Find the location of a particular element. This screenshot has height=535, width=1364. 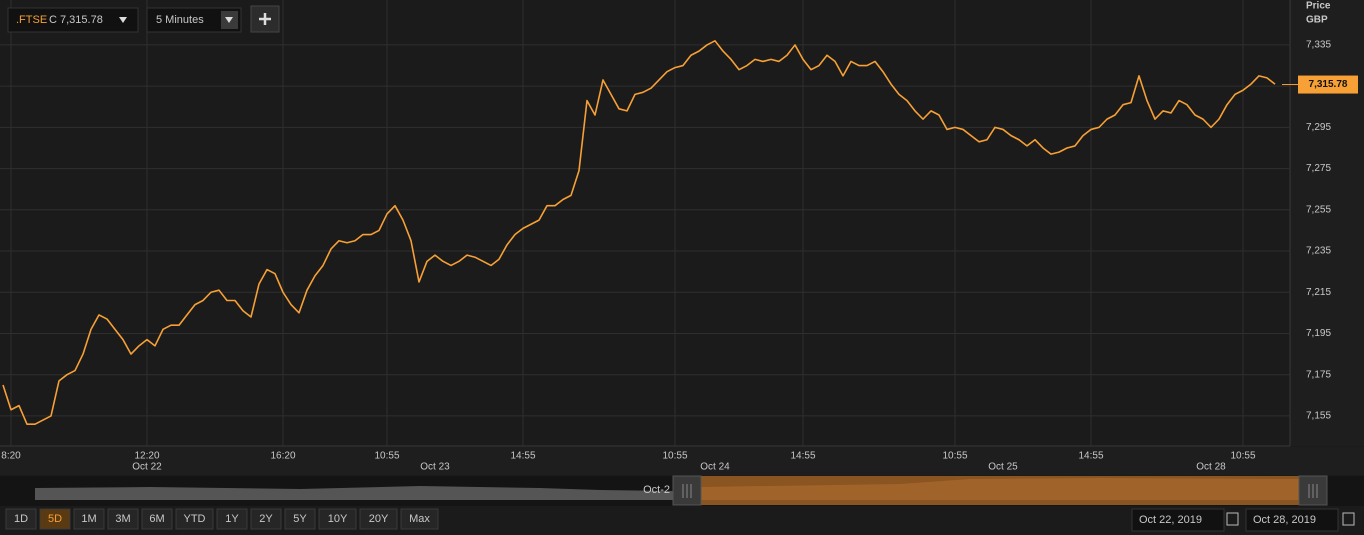

symbol-box is located at coordinates (73, 20).